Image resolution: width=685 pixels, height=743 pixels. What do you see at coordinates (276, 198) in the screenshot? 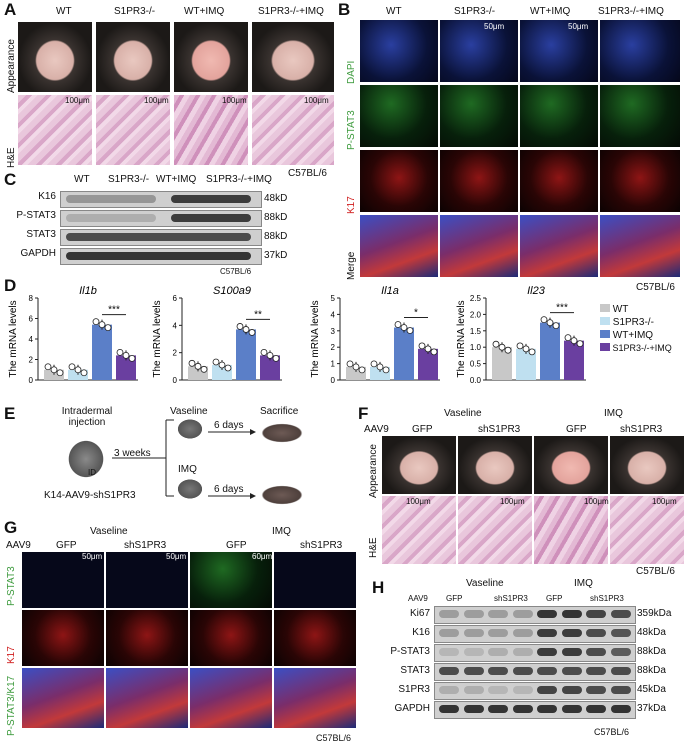
I see `c-size-k16: 48kD` at bounding box center [276, 198].